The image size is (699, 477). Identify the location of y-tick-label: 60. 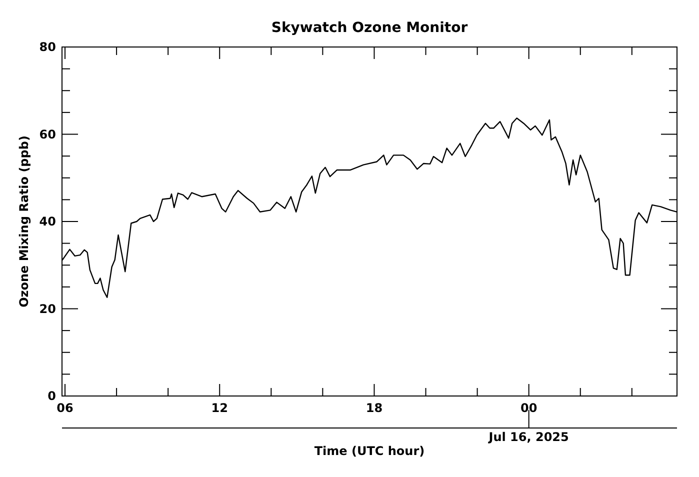
(47, 134).